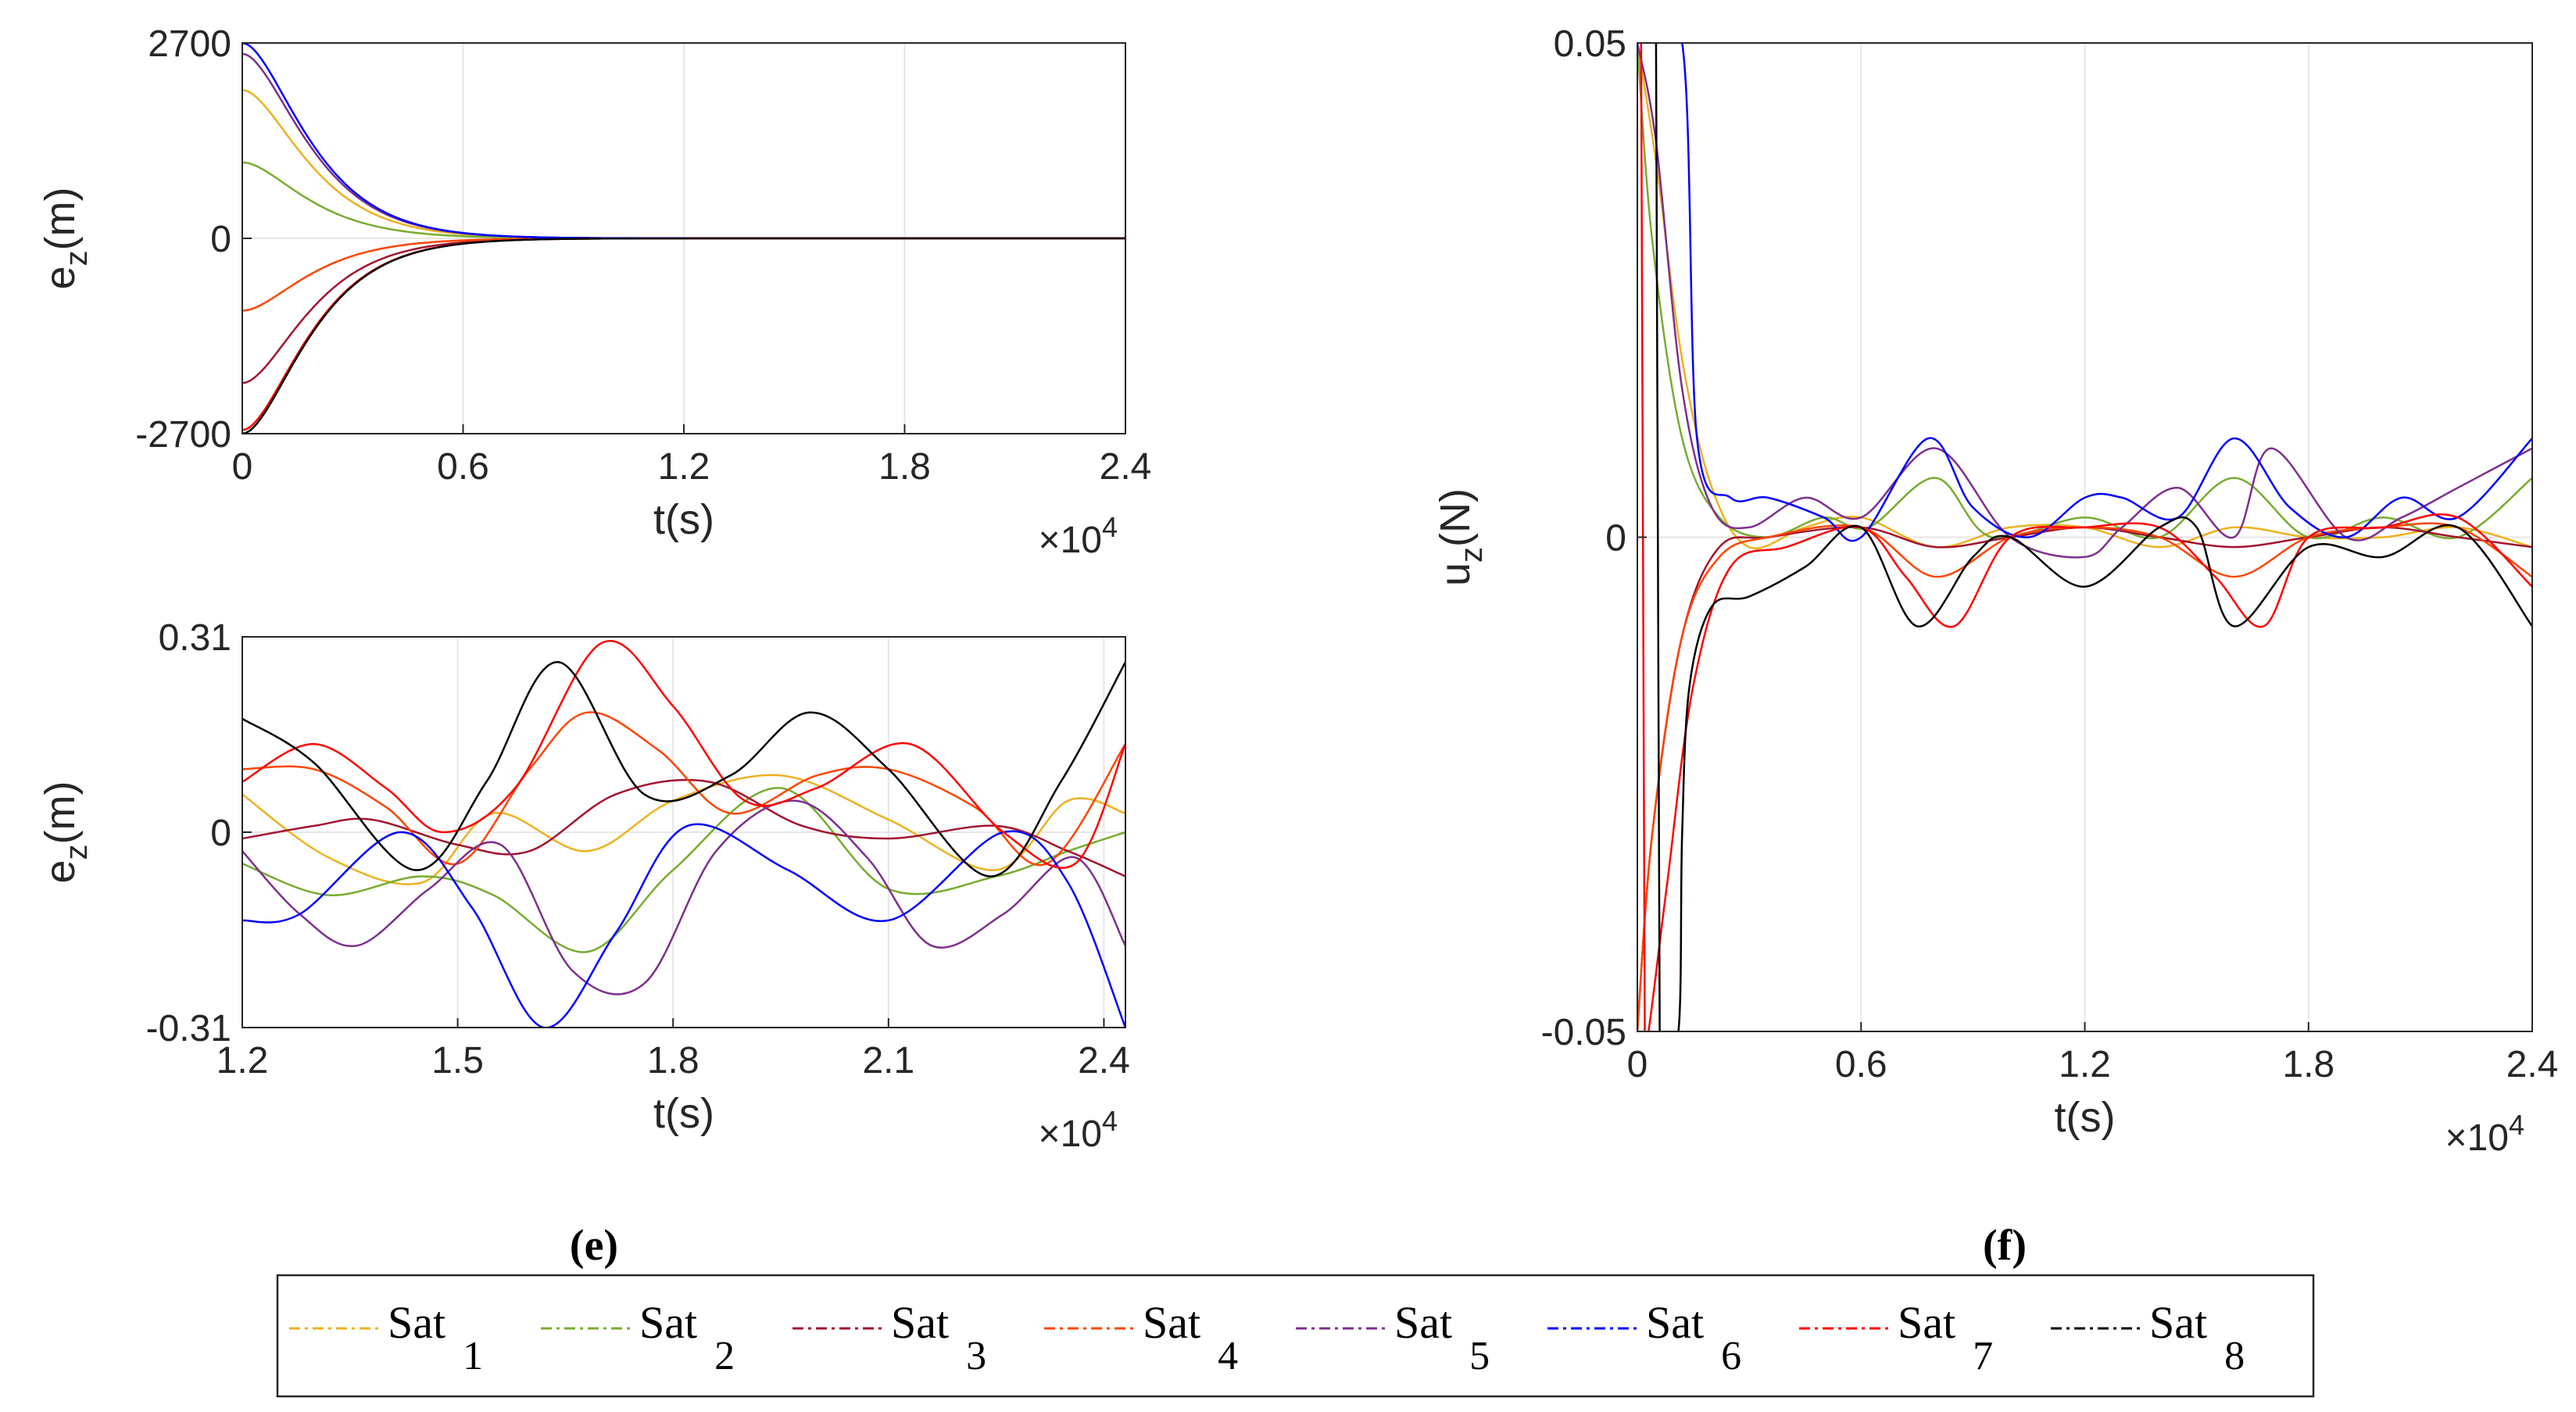  I want to click on legend-item-sat-6: Sat 6, so click(1644, 1337).